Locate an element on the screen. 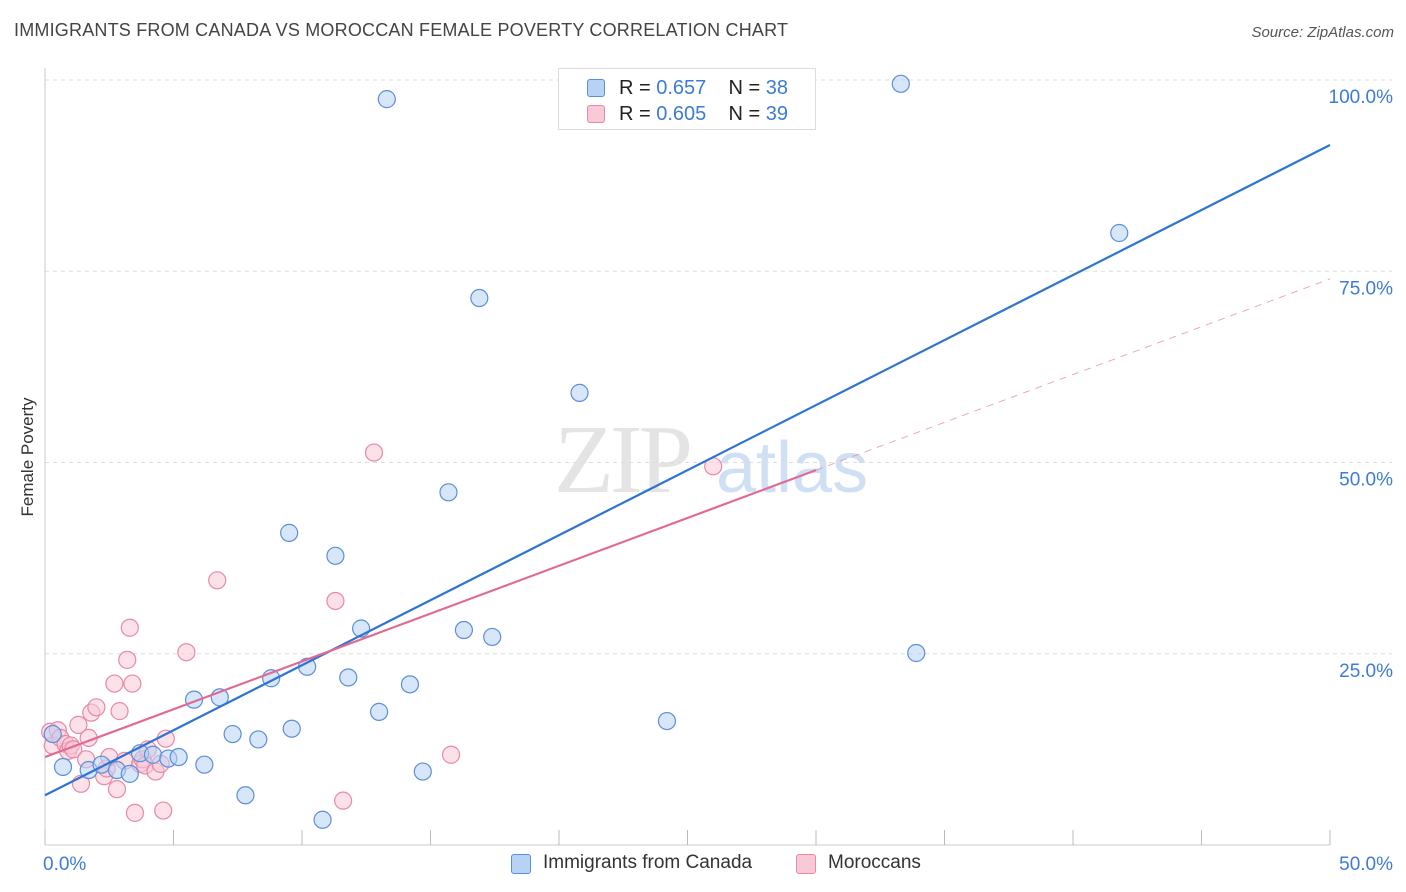  stats-legend: R = 0.657 N = 38 R = 0.605 N = 39 is located at coordinates (687, 99).